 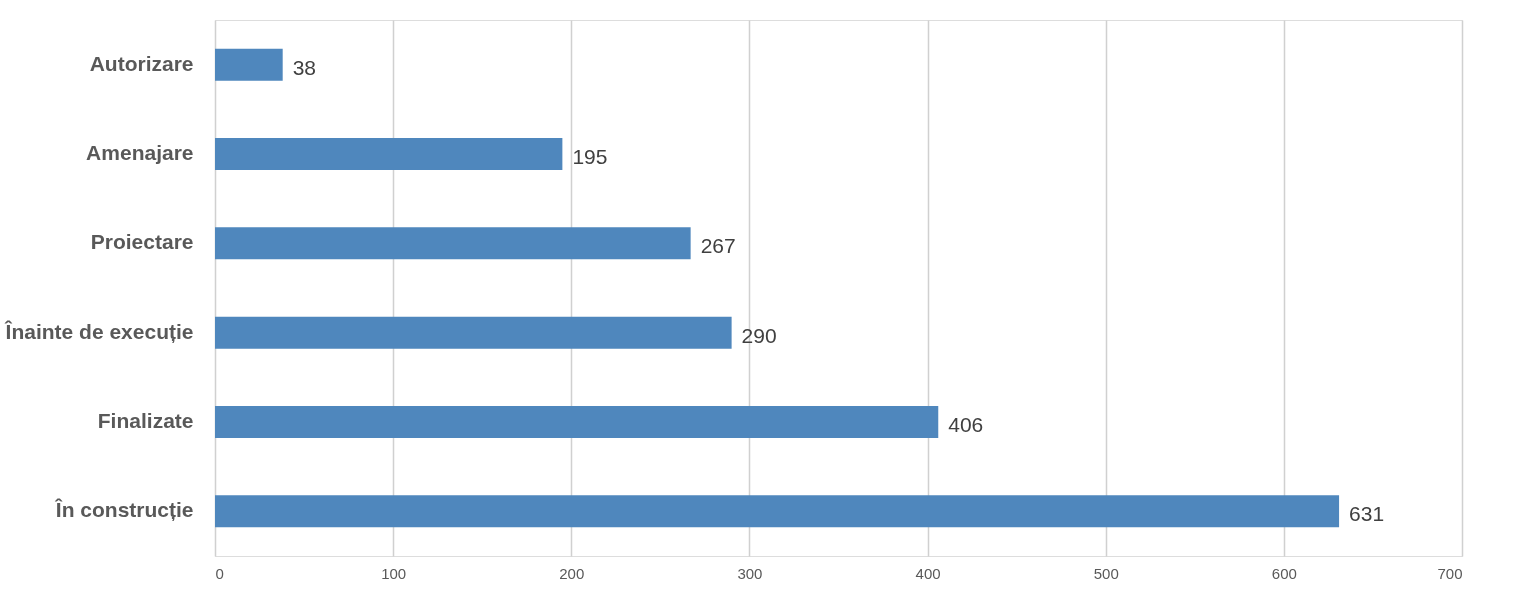 What do you see at coordinates (750, 573) in the screenshot?
I see `x-tick-label: 300` at bounding box center [750, 573].